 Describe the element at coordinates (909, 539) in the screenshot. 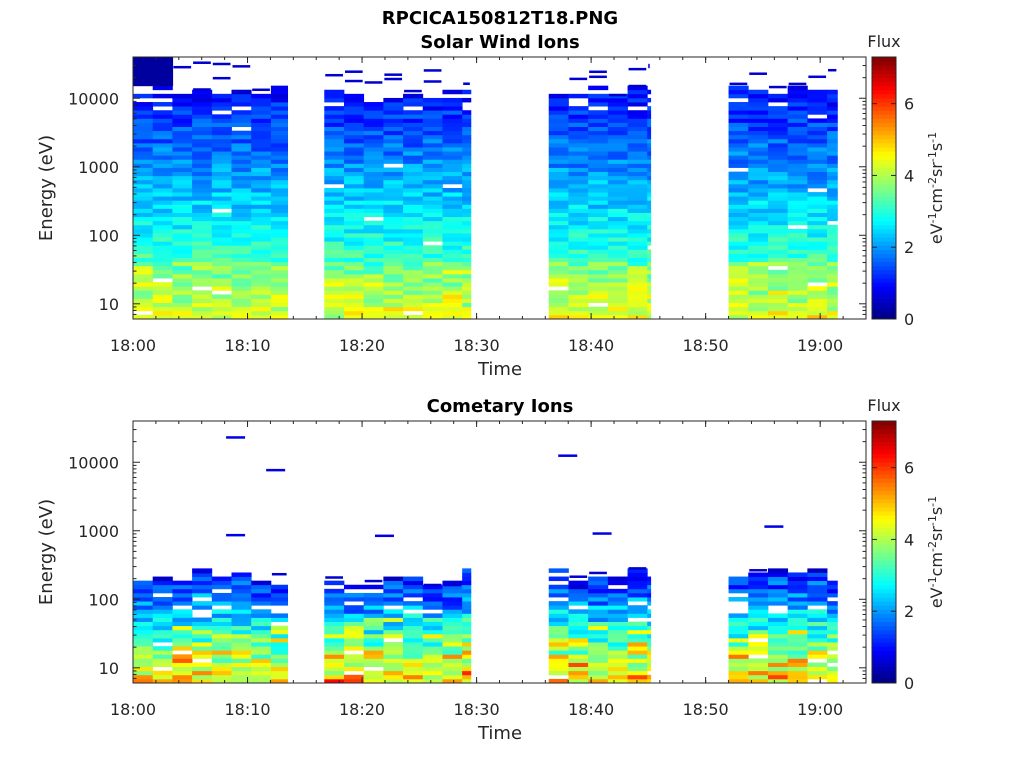

I see `colorbar-tick-label: 4` at that location.